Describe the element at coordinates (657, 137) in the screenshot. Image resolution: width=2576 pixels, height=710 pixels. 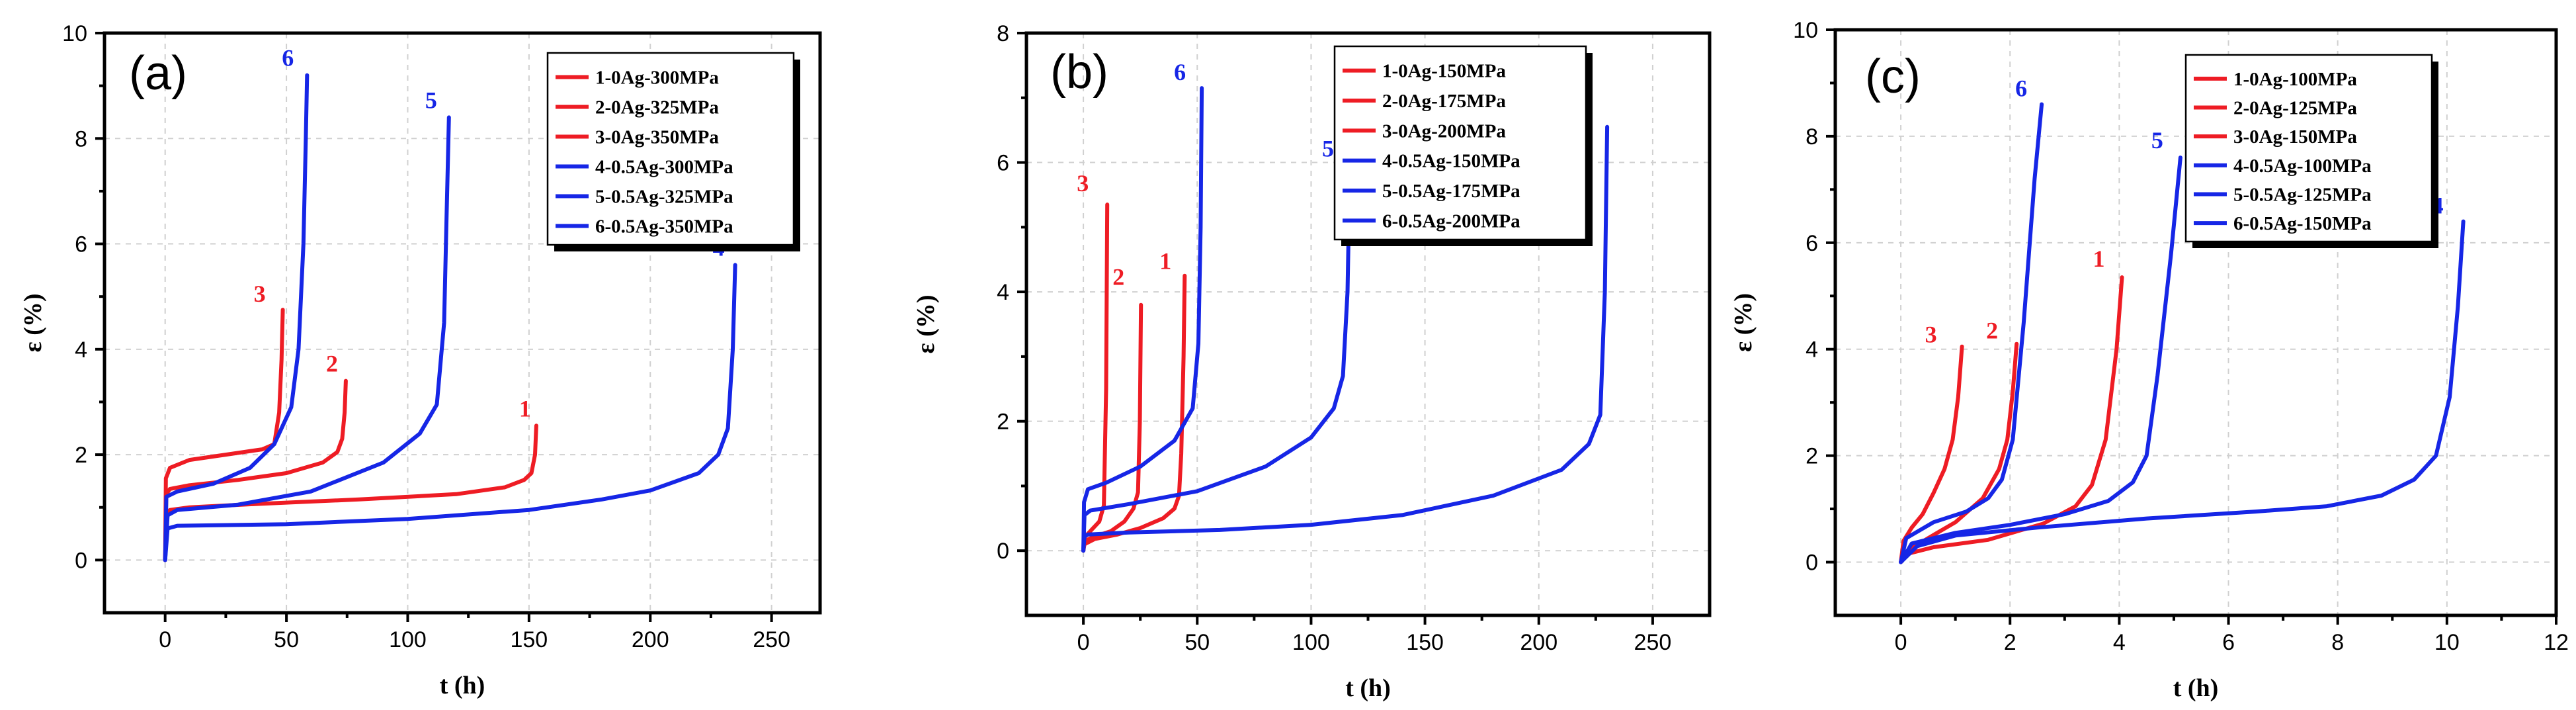
I see `legend-entry: 3-0Ag-350MPa` at that location.